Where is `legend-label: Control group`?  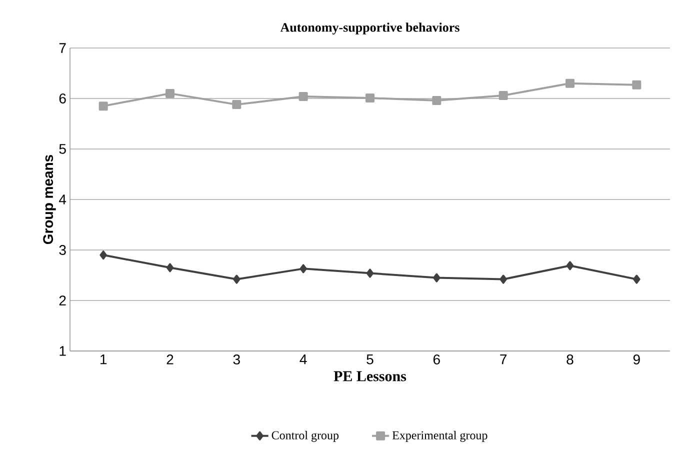 legend-label: Control group is located at coordinates (305, 436).